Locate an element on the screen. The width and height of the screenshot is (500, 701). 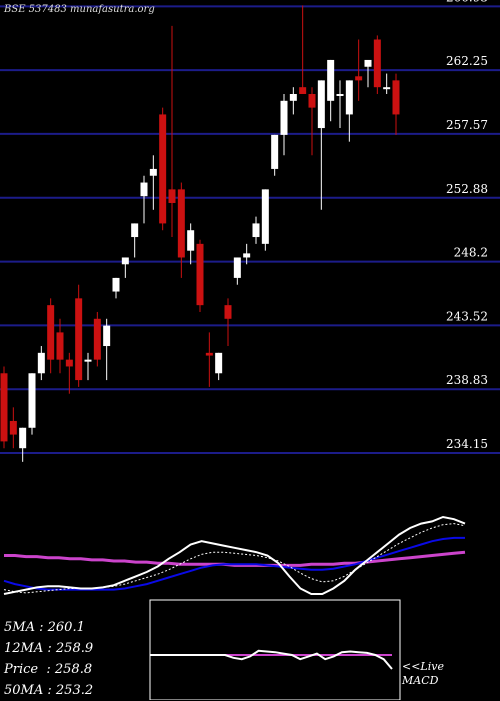
price-tick-label: 248.2 is located at coordinates (471, 253).